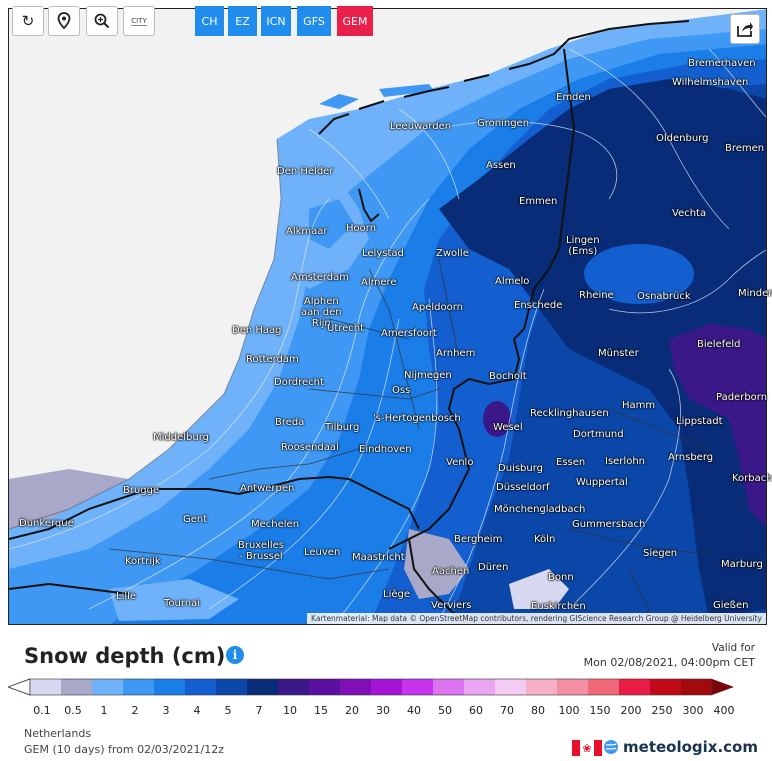 The width and height of the screenshot is (772, 761). What do you see at coordinates (124, 749) in the screenshot?
I see `model-run-label: GEM (10 days) from 02/03/2021/12z` at bounding box center [124, 749].